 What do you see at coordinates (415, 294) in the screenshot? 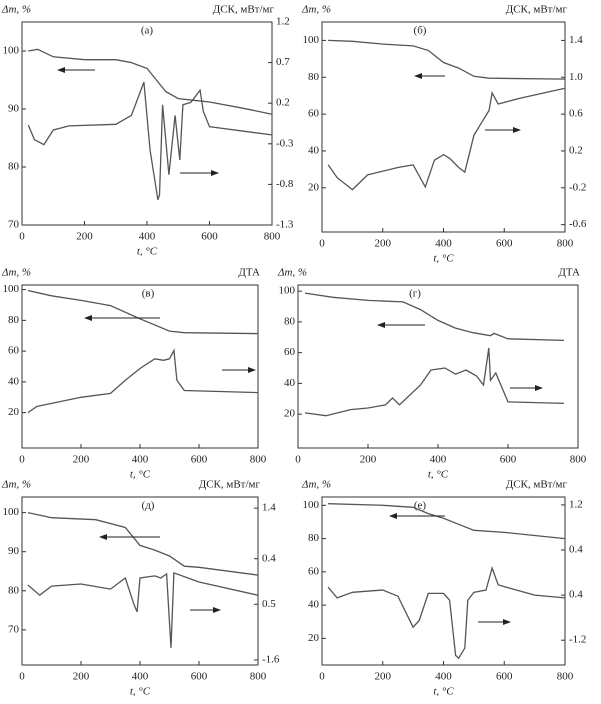
I see `panel-label: (г)` at bounding box center [415, 294].